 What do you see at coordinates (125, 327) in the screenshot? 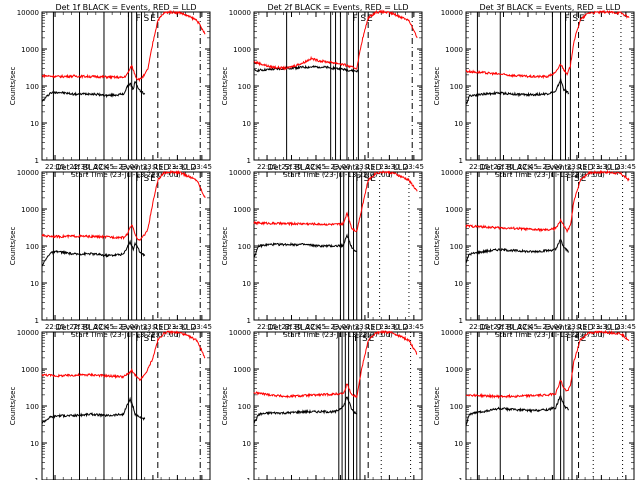
I see `chart-title: Det 7f BLACK = Events, RED = LLD` at bounding box center [125, 327].